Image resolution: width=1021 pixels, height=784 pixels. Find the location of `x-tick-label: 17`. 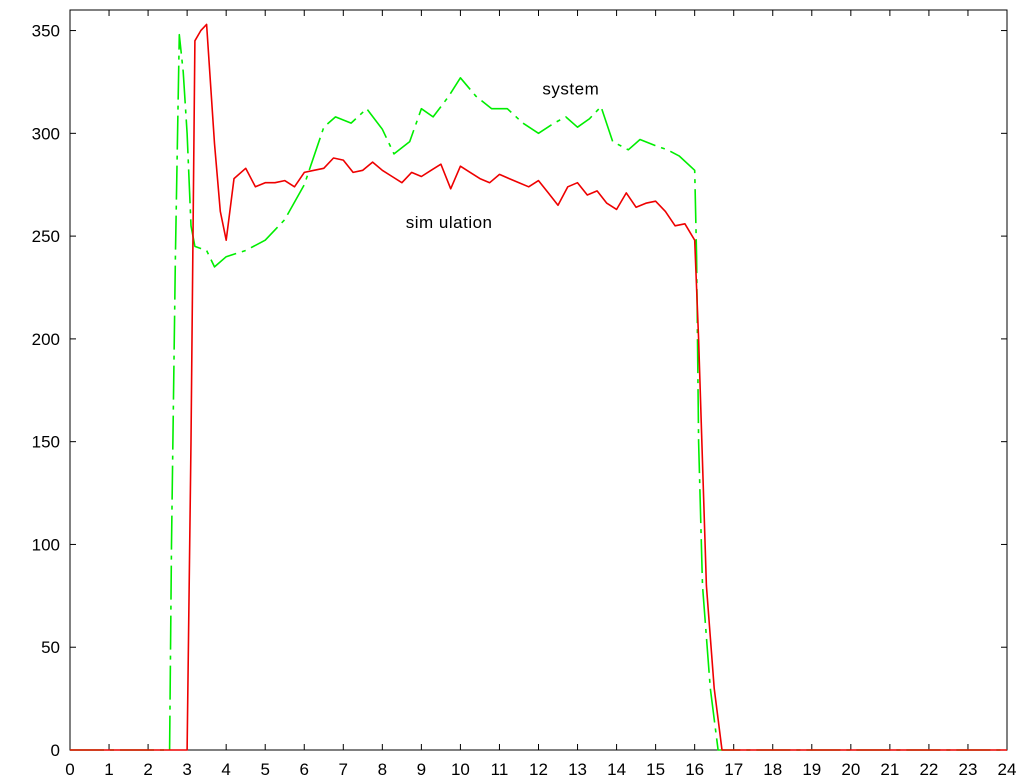

x-tick-label: 17 is located at coordinates (733, 769).